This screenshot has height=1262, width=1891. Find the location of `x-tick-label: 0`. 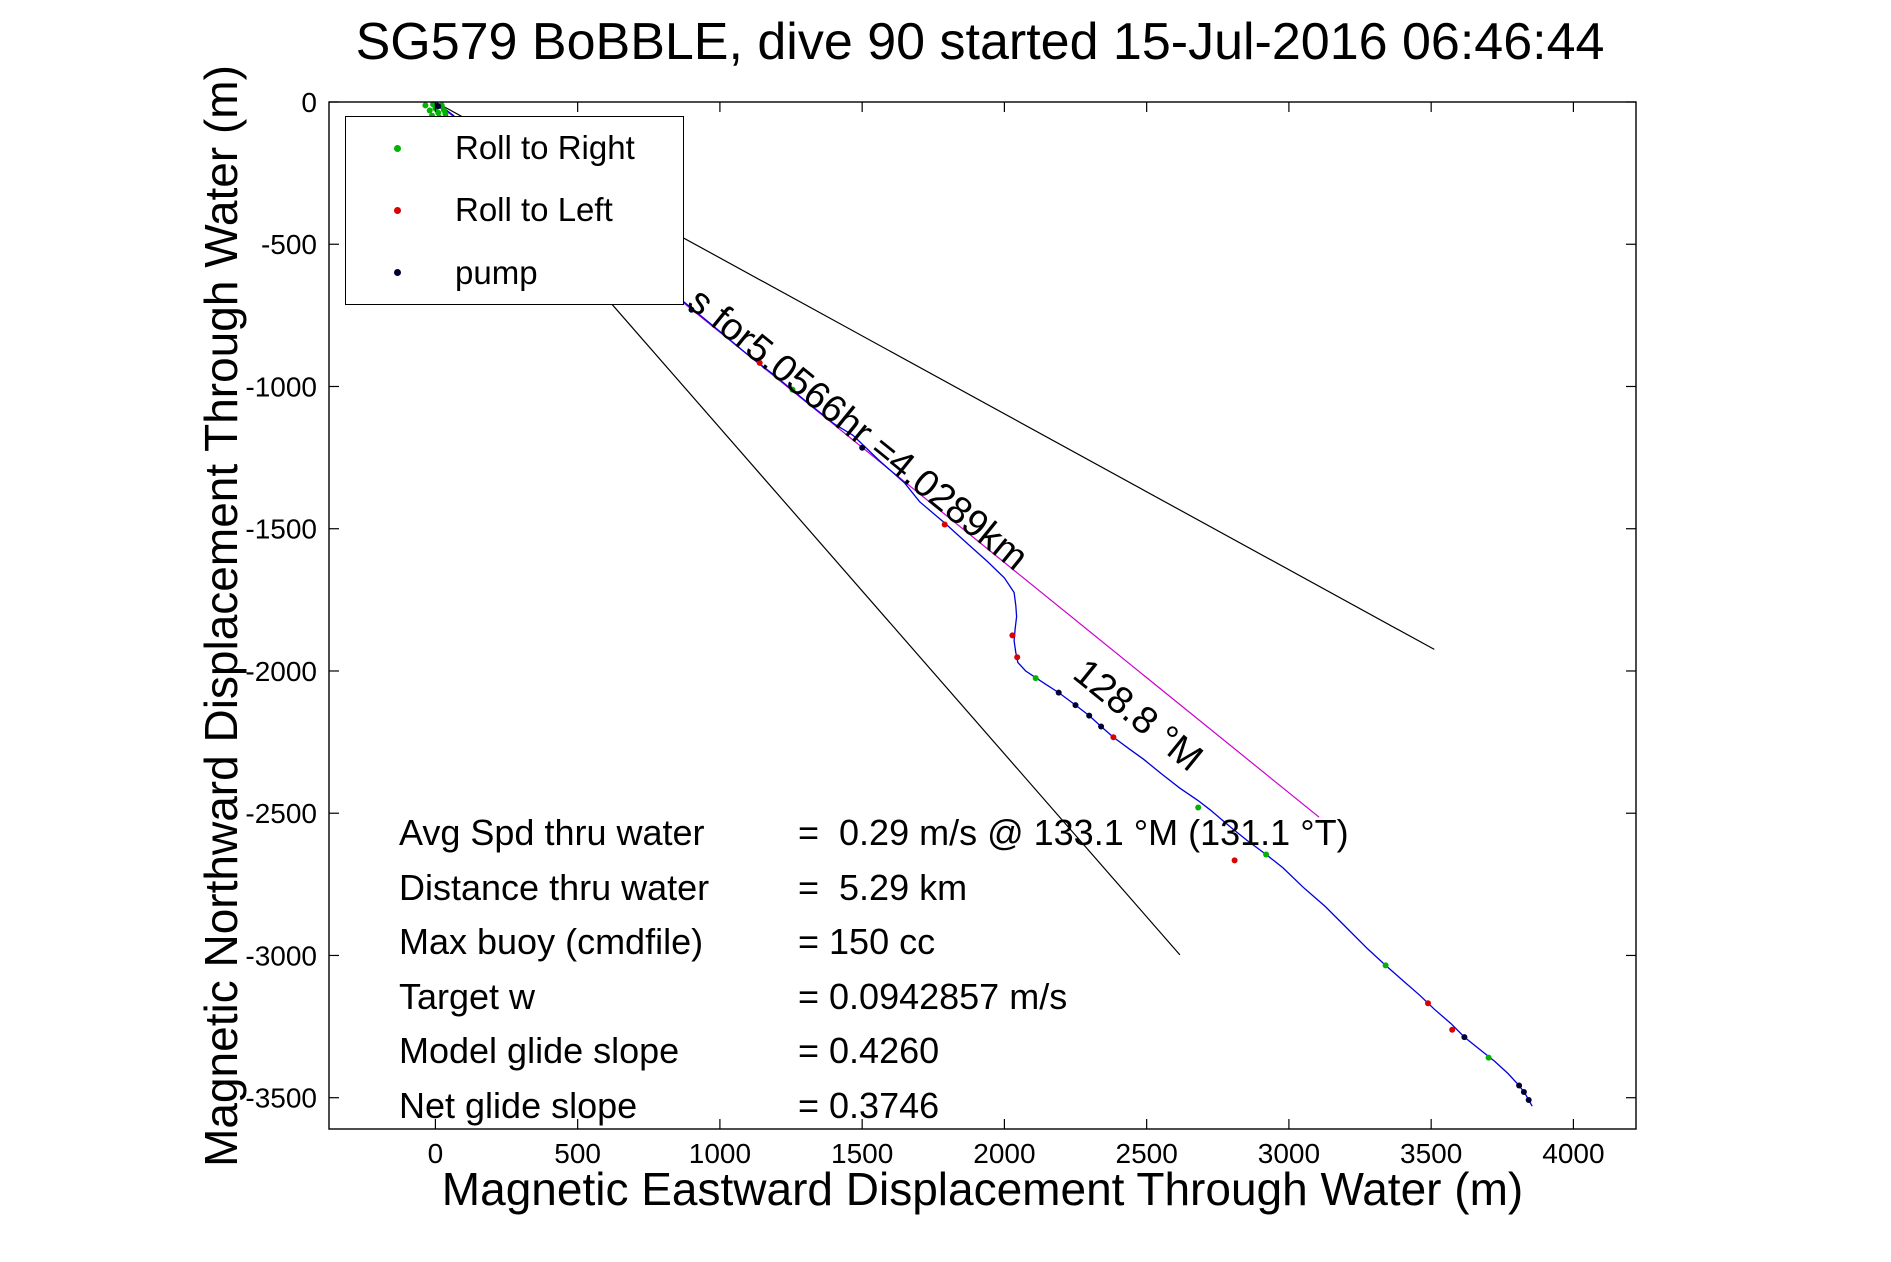

x-tick-label: 0 is located at coordinates (436, 1153).